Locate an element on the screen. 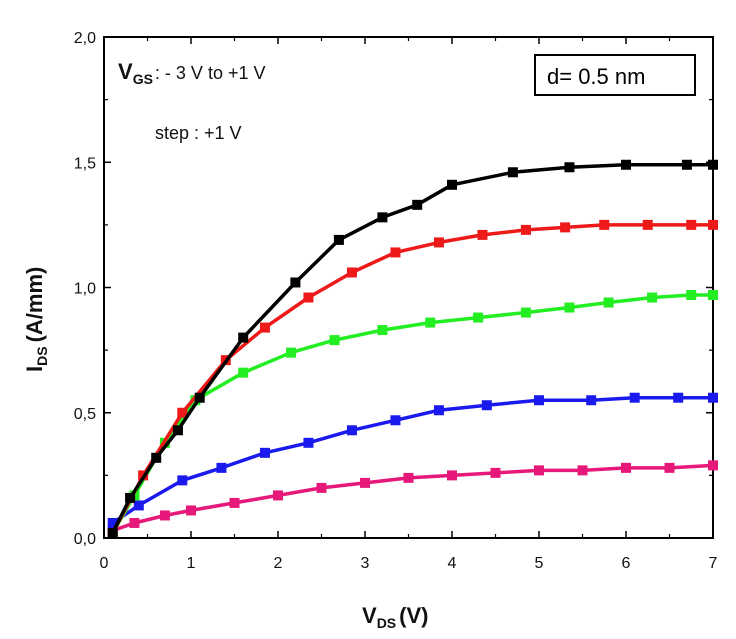 The width and height of the screenshot is (736, 639). x-tick-label: 5 is located at coordinates (539, 563).